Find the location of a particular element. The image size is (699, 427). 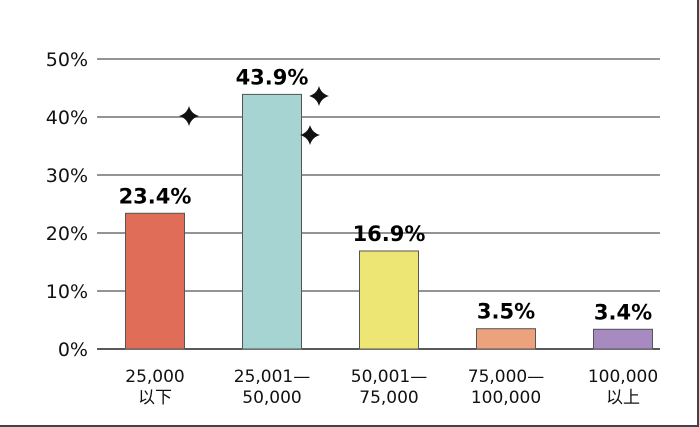

y-tick-label: 10% is located at coordinates (67, 292).